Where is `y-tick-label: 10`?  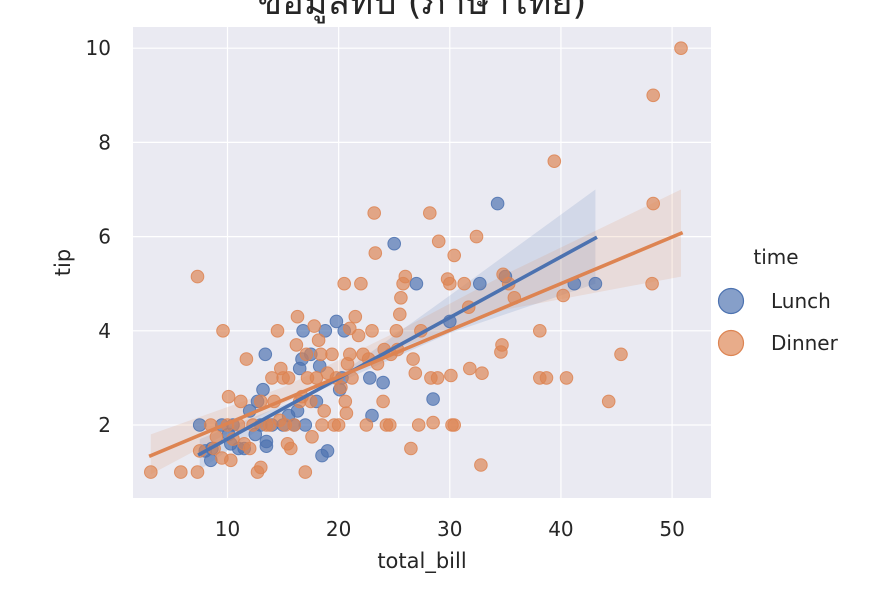 y-tick-label: 10 is located at coordinates (98, 48).